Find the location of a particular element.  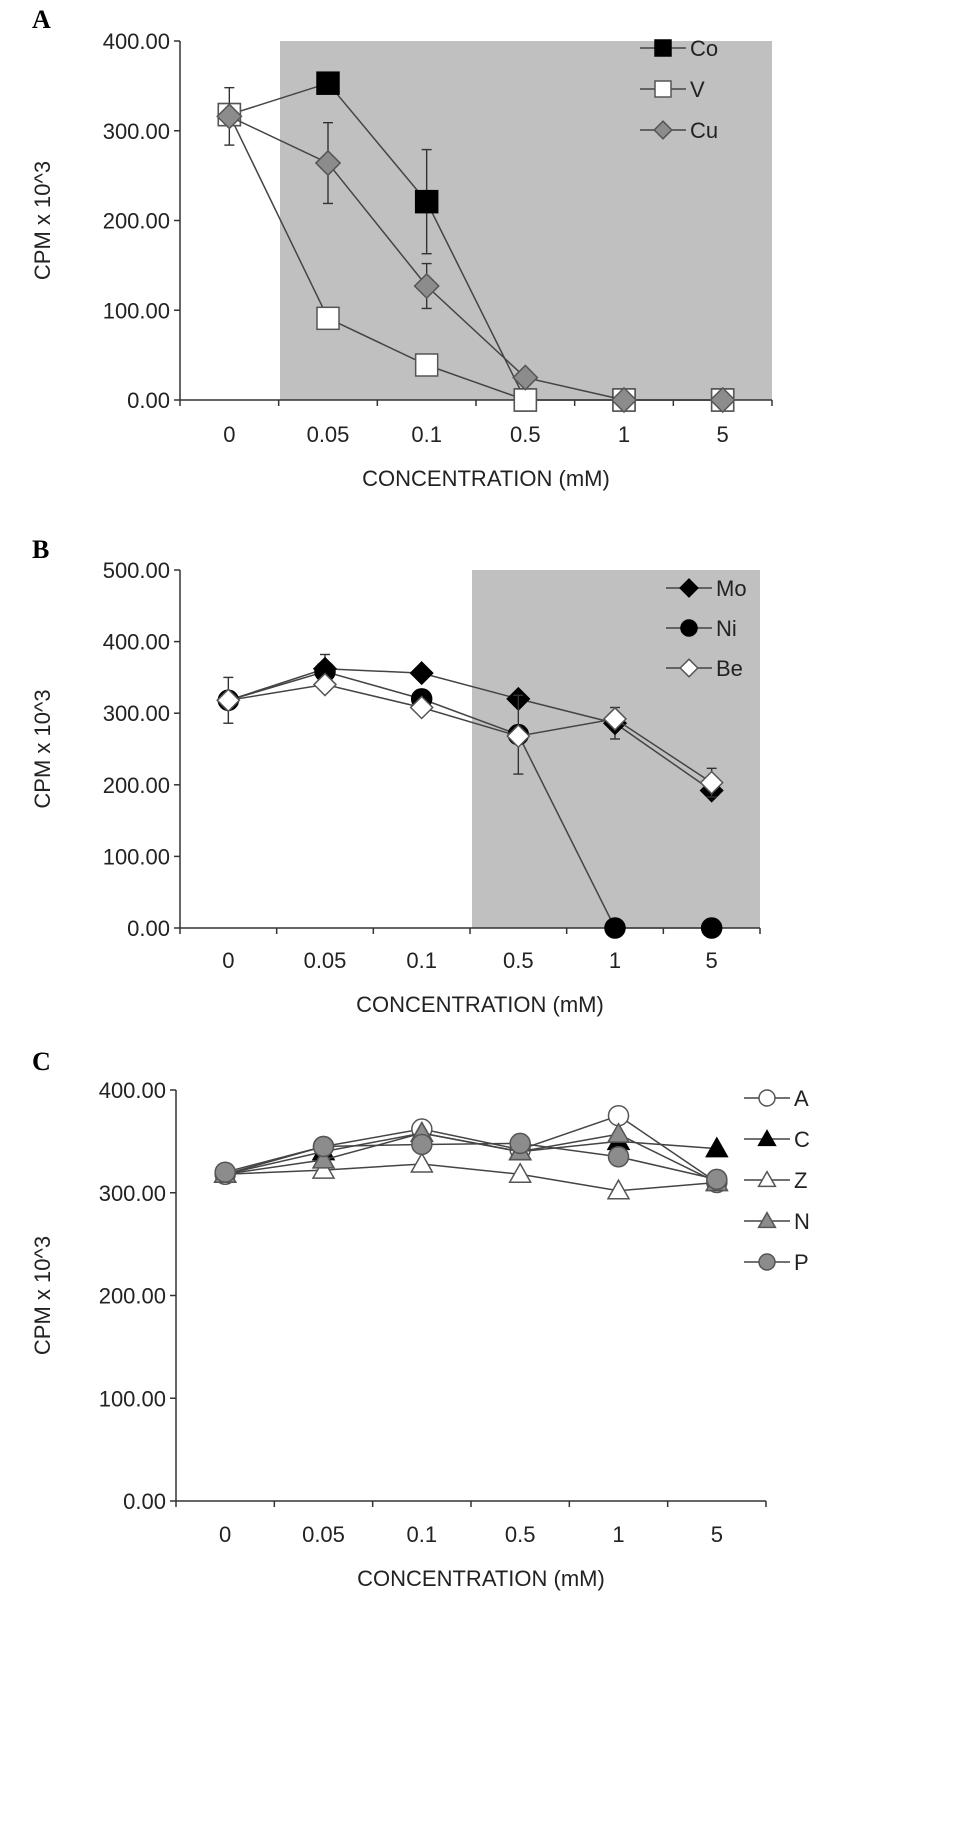

panel-b-y-tick-label: 500.00 is located at coordinates (136, 570).